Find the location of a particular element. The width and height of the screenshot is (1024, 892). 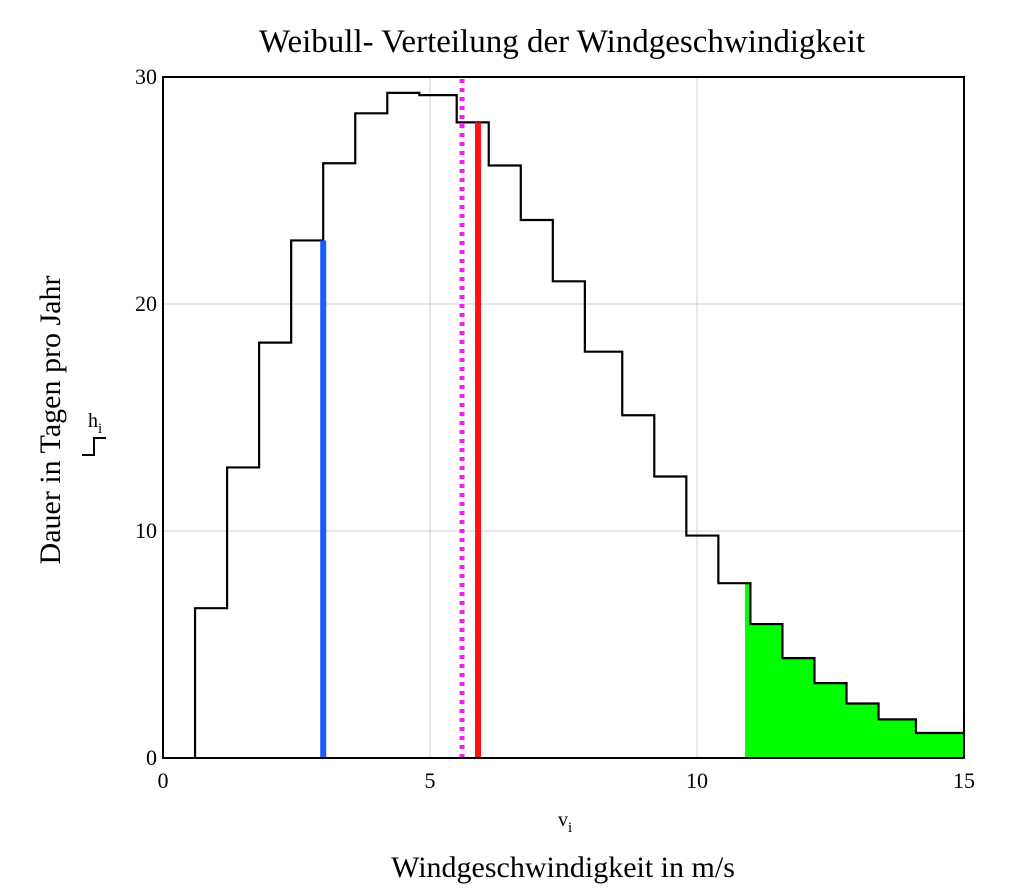

x-tick-label-3: 15 is located at coordinates (964, 780).